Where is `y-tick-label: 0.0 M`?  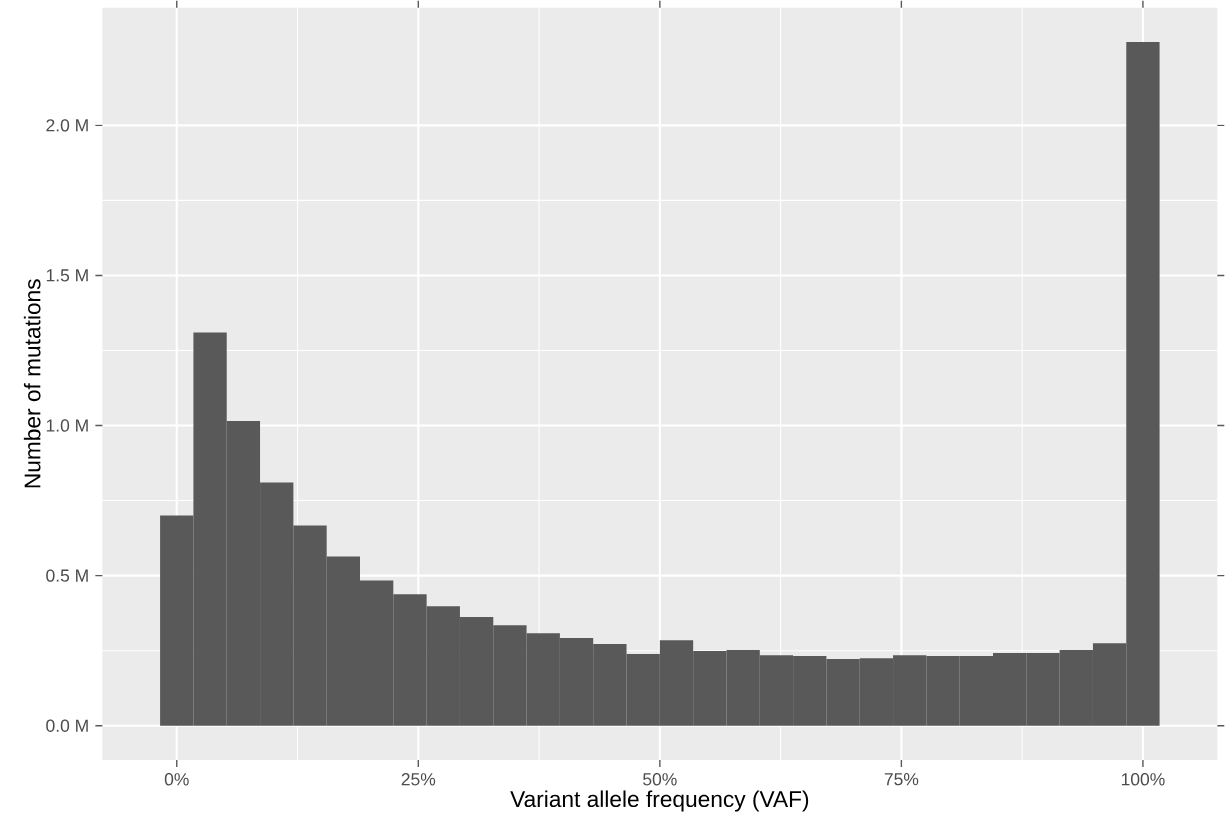 y-tick-label: 0.0 M is located at coordinates (67, 726).